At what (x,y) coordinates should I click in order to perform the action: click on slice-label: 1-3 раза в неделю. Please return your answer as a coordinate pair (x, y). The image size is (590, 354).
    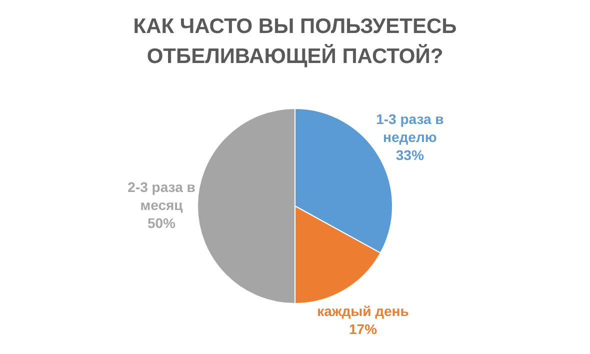
    Looking at the image, I should click on (410, 127).